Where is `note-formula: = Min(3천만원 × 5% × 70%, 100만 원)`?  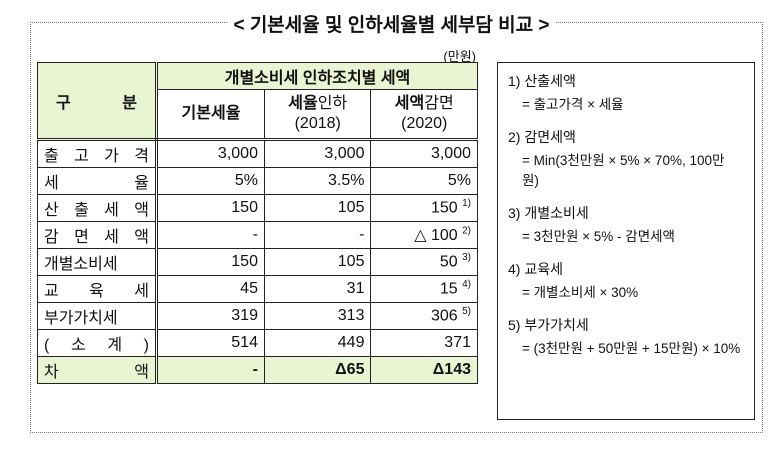
note-formula: = Min(3천만원 × 5% × 70%, 100만 원) is located at coordinates (623, 170).